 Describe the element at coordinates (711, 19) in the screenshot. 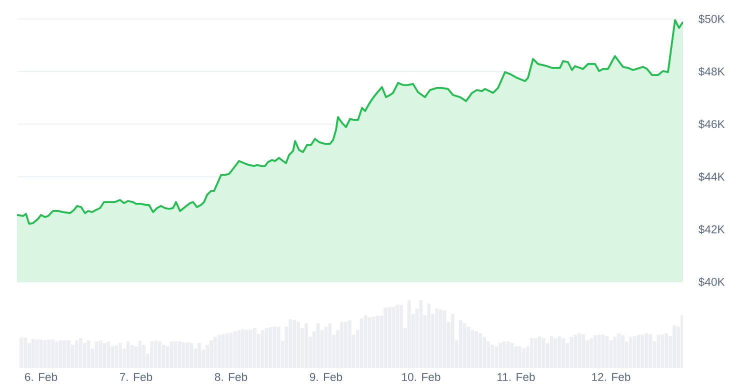

I see `y-tick-label: $50K` at that location.